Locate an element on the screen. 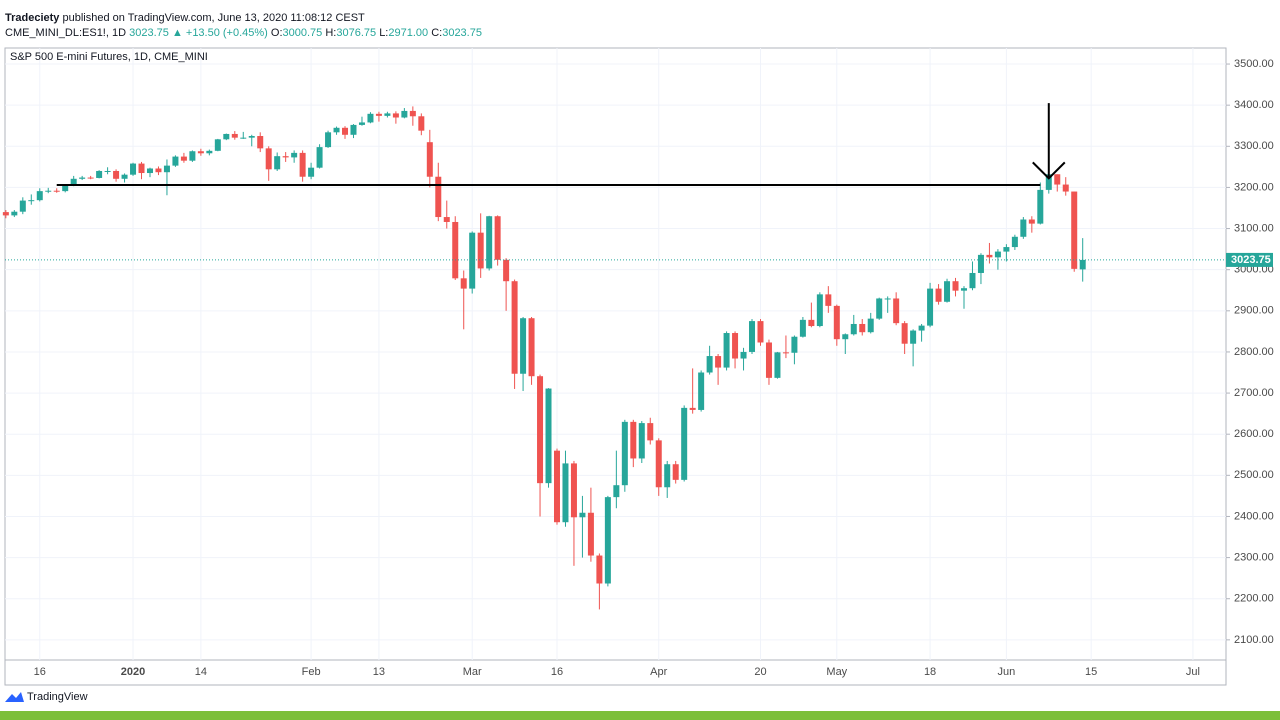 This screenshot has width=1280, height=720. x-tick-label: 13 is located at coordinates (379, 672).